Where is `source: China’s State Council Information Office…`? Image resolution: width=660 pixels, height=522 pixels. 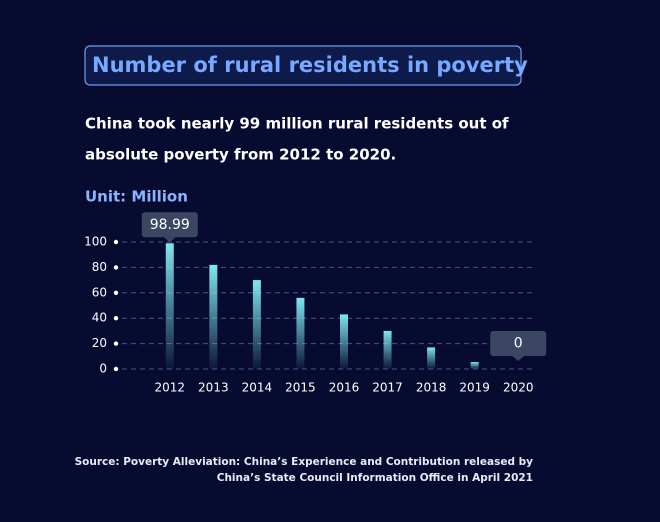
source: China’s State Council Information Office… is located at coordinates (375, 478).